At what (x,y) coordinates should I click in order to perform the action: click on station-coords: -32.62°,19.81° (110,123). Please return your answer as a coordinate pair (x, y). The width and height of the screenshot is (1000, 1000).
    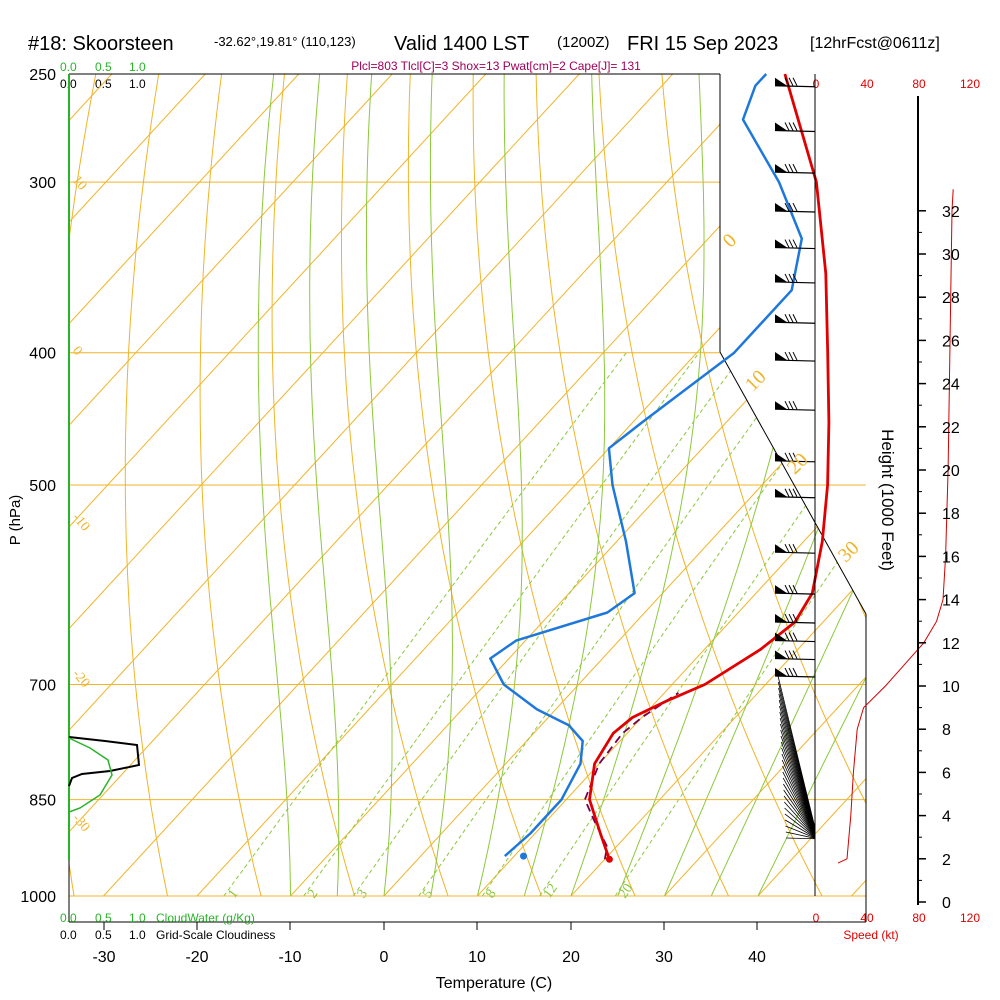
    Looking at the image, I should click on (285, 41).